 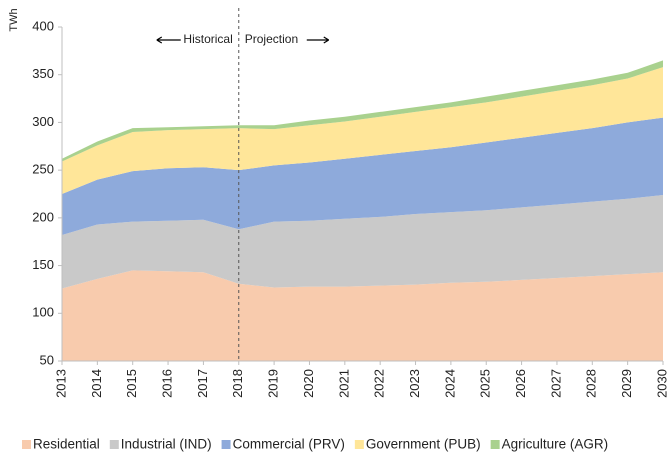 I want to click on x-tick-label: 2022, so click(x=379, y=383).